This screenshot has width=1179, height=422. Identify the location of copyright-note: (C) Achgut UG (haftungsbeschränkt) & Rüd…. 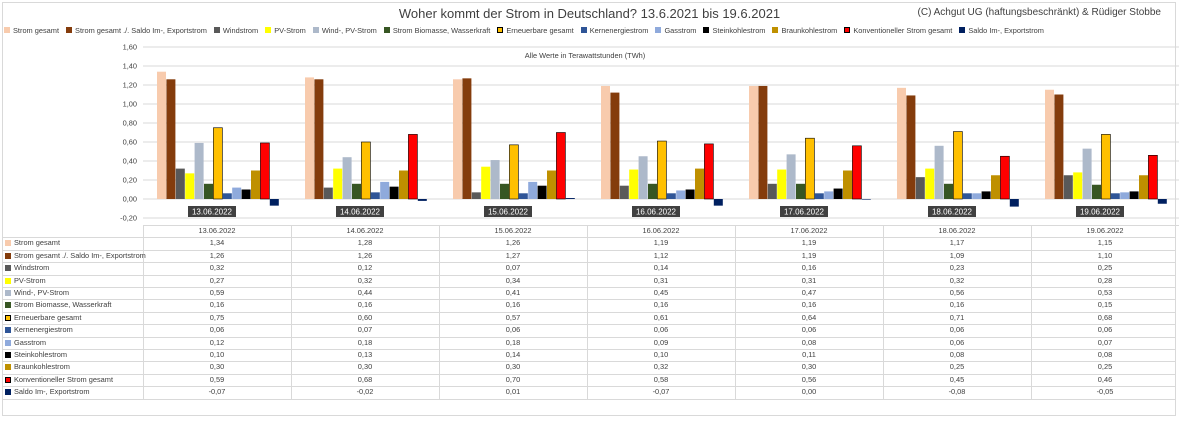
(1039, 12).